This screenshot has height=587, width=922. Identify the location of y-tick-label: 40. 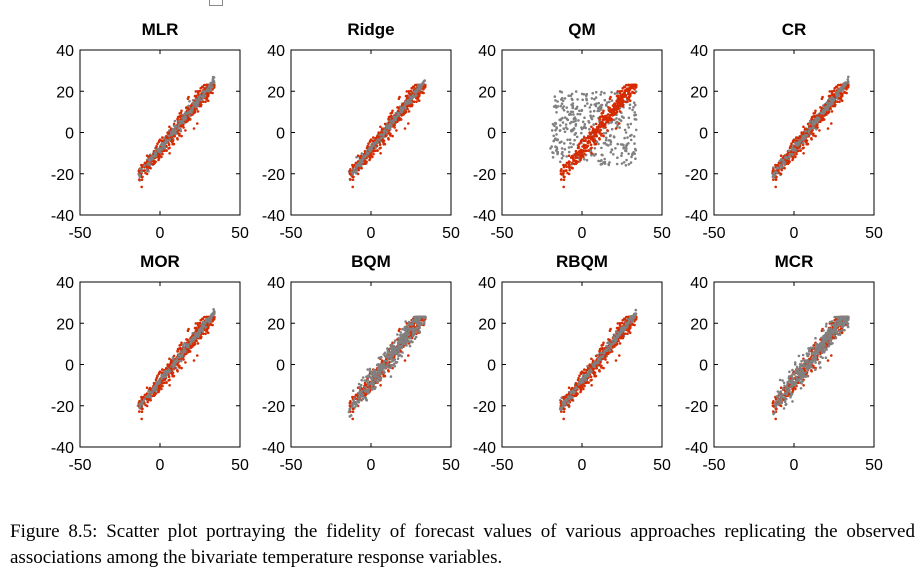
(699, 51).